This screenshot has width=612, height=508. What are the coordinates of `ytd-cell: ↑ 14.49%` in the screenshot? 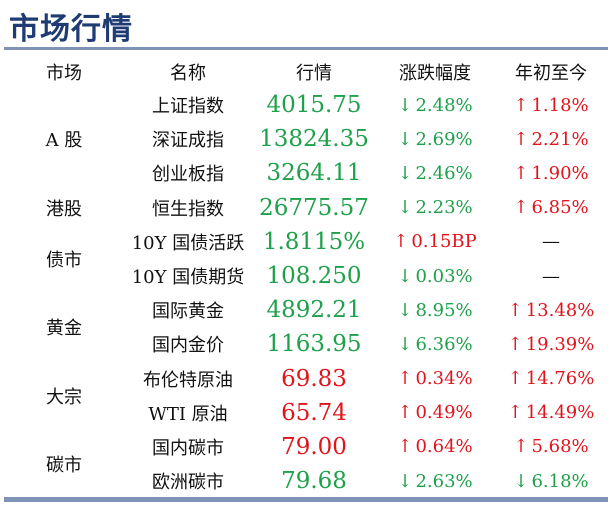 It's located at (551, 413).